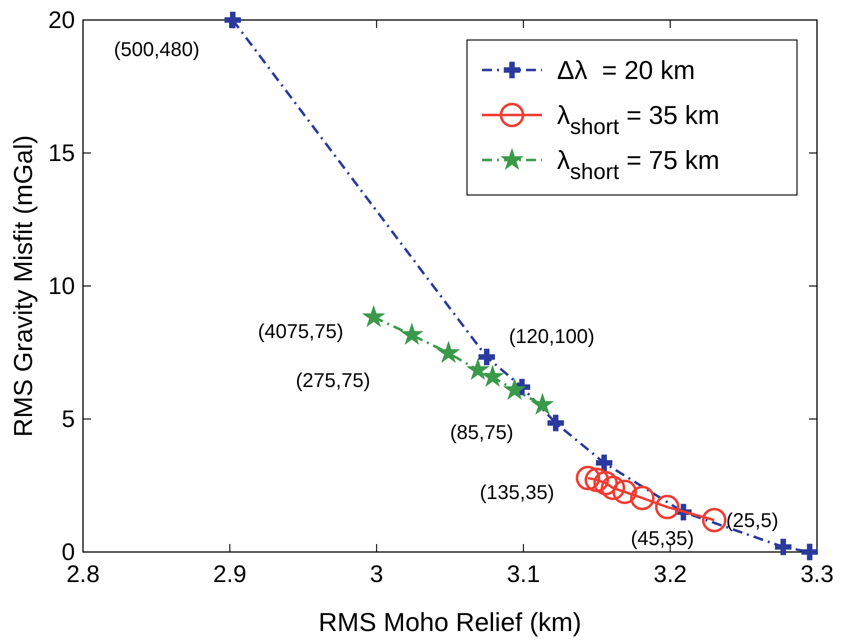 The image size is (848, 643). Describe the element at coordinates (301, 332) in the screenshot. I see `annotation: (4075,75)` at that location.